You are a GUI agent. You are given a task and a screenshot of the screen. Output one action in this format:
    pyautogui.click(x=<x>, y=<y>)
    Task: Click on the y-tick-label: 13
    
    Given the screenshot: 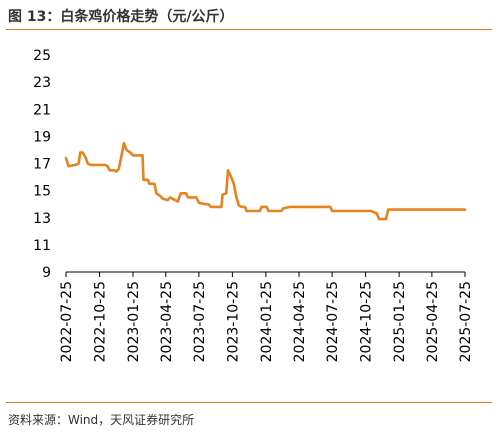 What is the action you would take?
    pyautogui.click(x=42, y=219)
    